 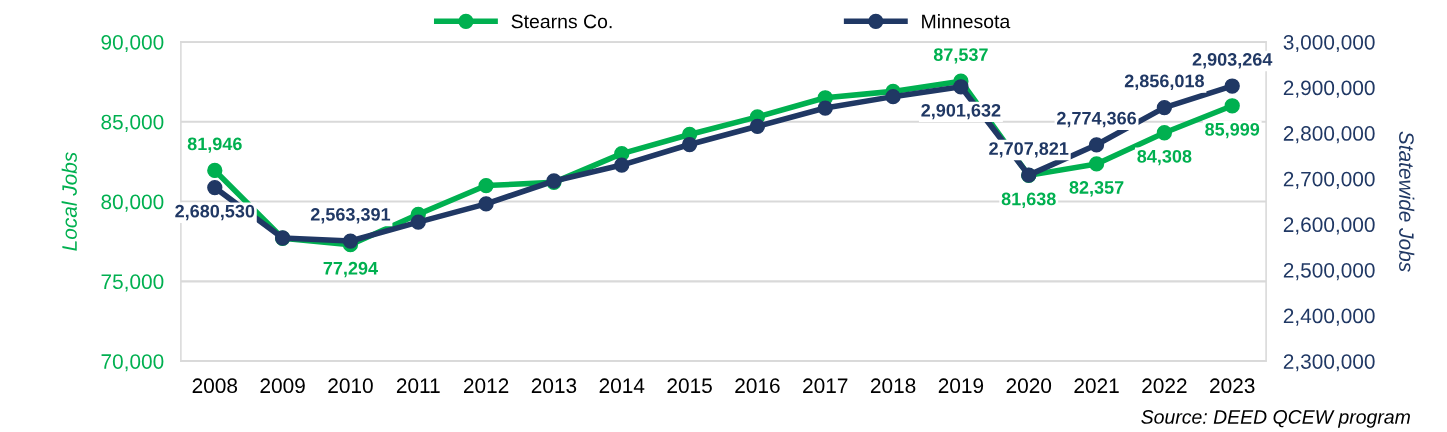 I want to click on data-label: 2,707,821, so click(x=1029, y=150).